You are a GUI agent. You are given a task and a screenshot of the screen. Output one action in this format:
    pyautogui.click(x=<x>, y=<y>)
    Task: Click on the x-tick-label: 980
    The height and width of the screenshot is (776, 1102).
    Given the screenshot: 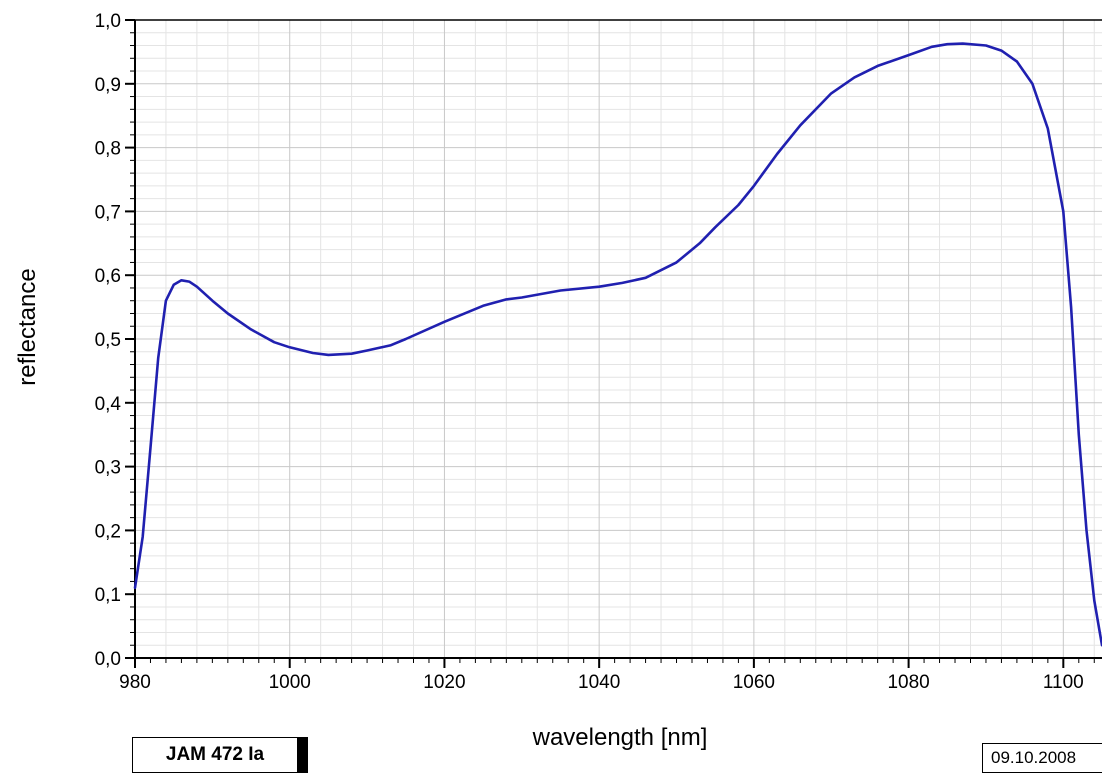 What is the action you would take?
    pyautogui.click(x=135, y=682)
    